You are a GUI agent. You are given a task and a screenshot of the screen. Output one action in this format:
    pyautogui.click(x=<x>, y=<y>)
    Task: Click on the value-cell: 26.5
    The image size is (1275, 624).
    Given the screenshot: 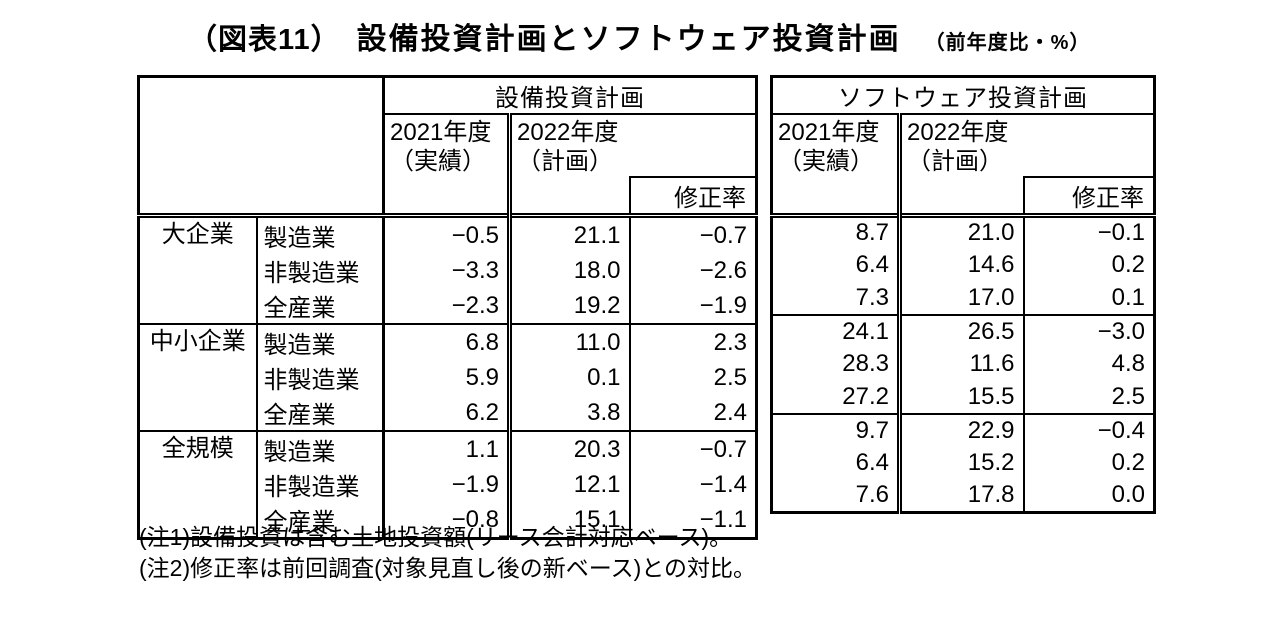 What is the action you would take?
    pyautogui.click(x=962, y=330)
    